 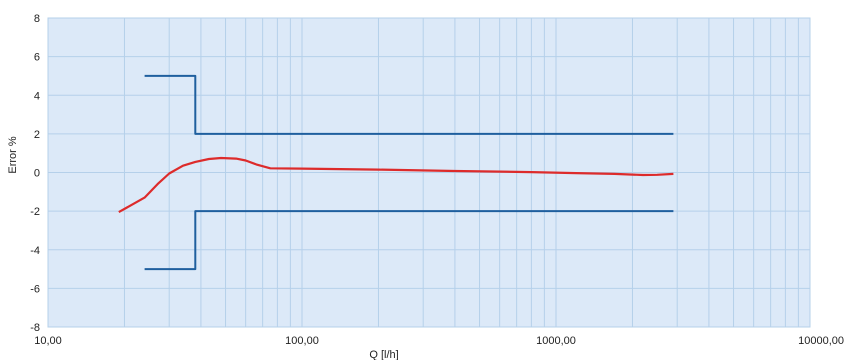 I want to click on x-axis-title: Q [l/h], so click(x=383, y=354).